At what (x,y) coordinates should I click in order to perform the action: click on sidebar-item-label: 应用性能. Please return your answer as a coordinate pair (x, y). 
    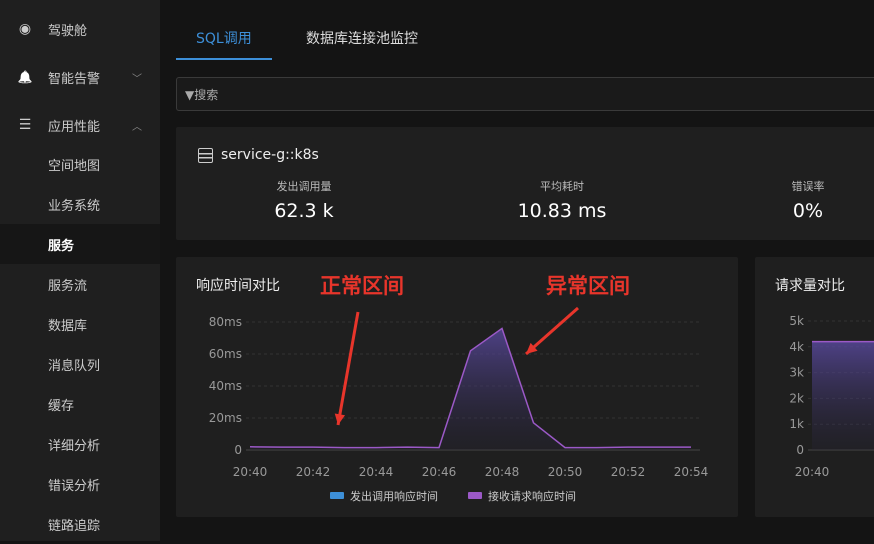
    Looking at the image, I should click on (74, 127).